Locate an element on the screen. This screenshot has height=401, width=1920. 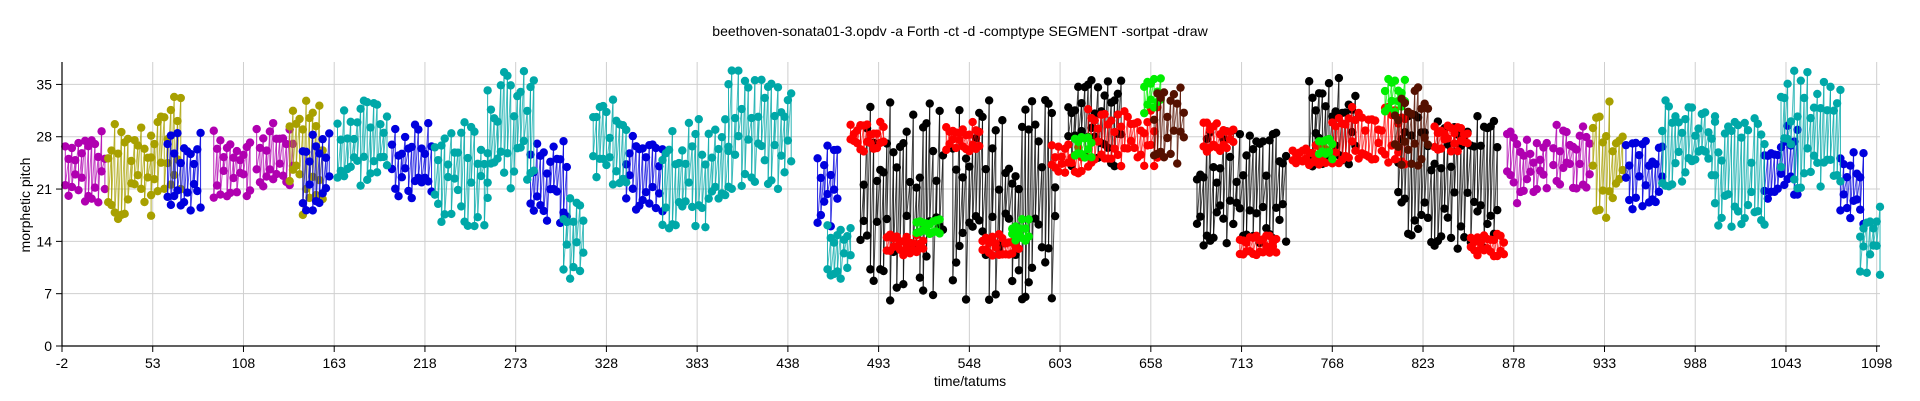
x-tick-label: 108 is located at coordinates (244, 363).